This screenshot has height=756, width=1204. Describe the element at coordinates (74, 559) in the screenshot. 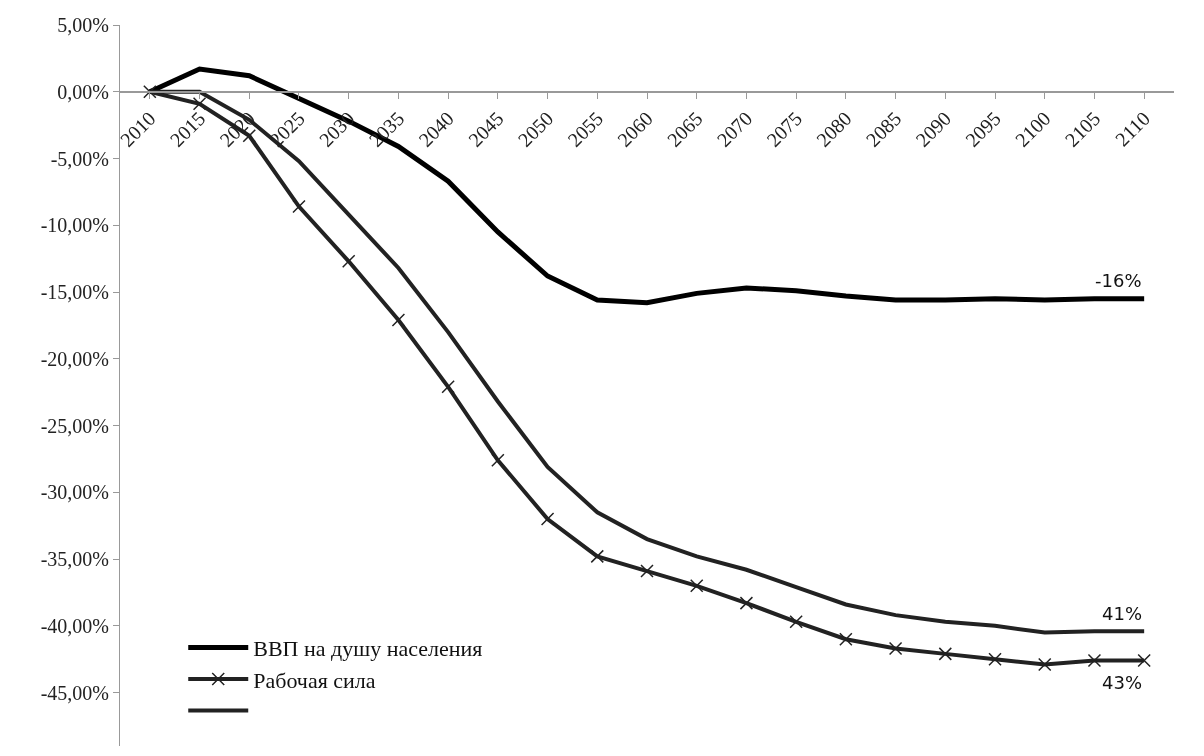

I see `y-tick-label: -35,00%` at that location.